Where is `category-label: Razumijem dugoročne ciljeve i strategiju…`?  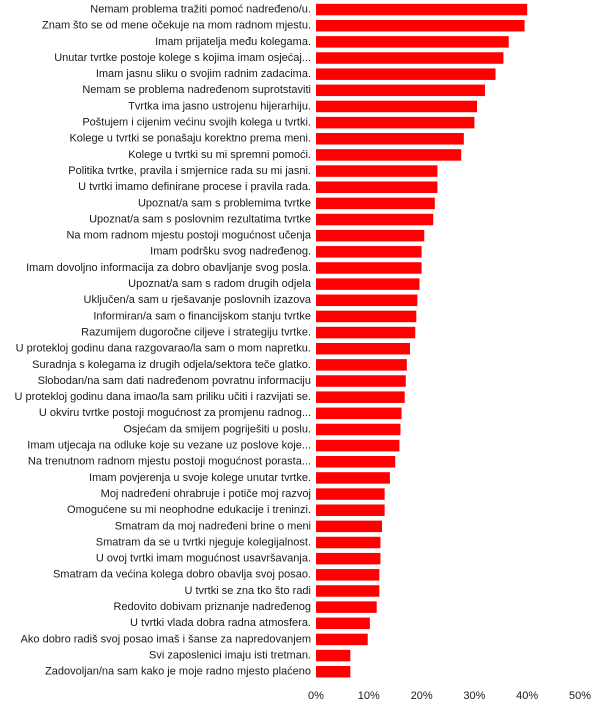 category-label: Razumijem dugoročne ciljeve i strategiju… is located at coordinates (196, 332).